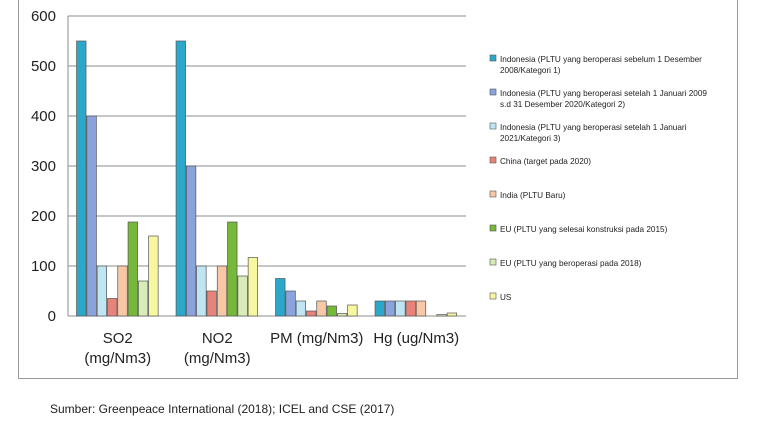 Image resolution: width=776 pixels, height=433 pixels. What do you see at coordinates (118, 338) in the screenshot?
I see `x-category-label: SO2` at bounding box center [118, 338].